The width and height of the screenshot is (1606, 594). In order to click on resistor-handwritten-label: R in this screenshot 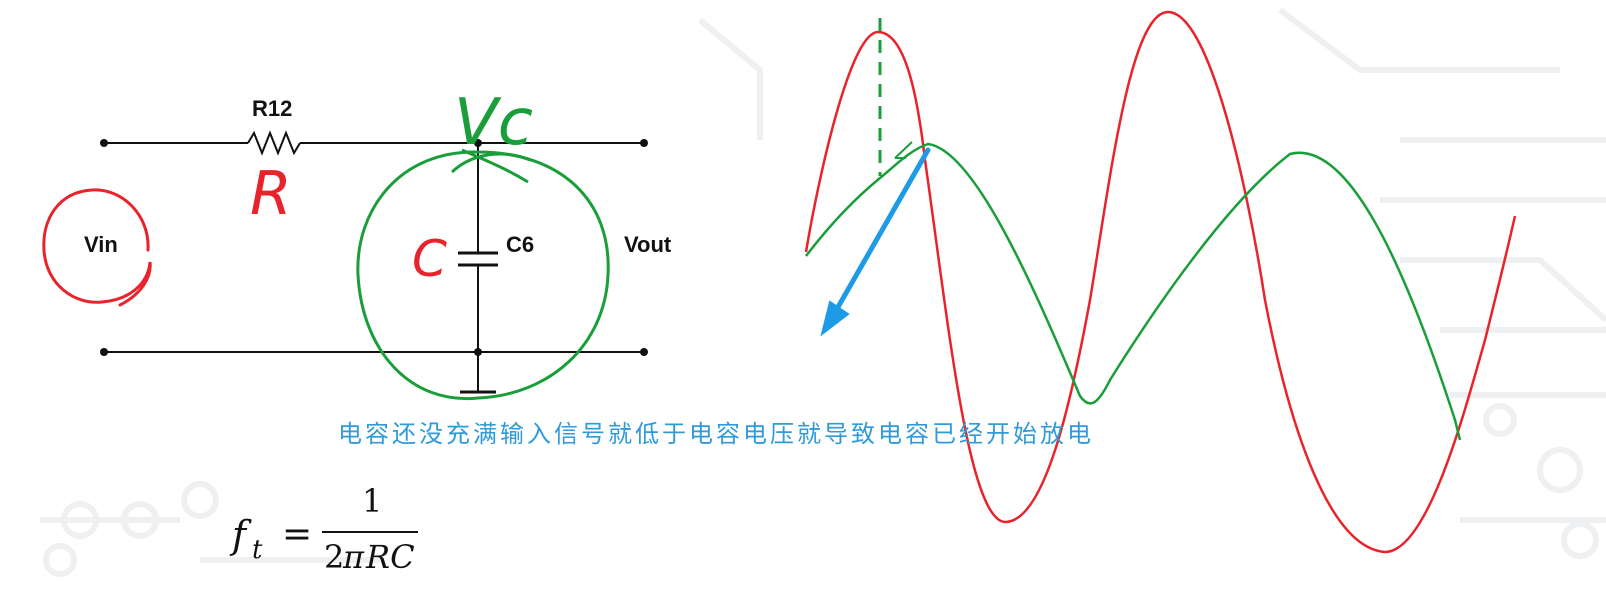, I will do `click(271, 194)`.